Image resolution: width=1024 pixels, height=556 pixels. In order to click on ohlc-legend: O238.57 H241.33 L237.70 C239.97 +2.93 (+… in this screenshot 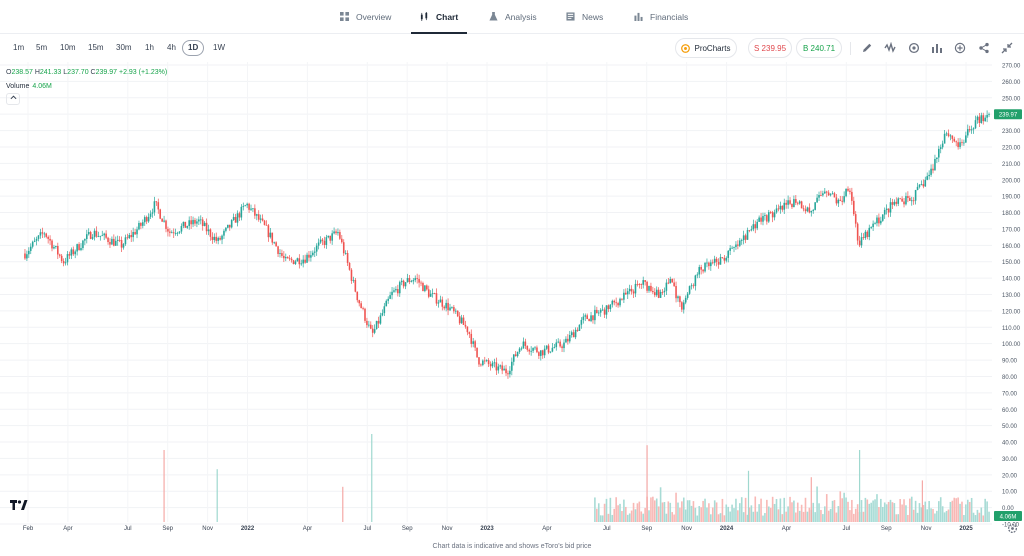, I will do `click(86, 72)`.